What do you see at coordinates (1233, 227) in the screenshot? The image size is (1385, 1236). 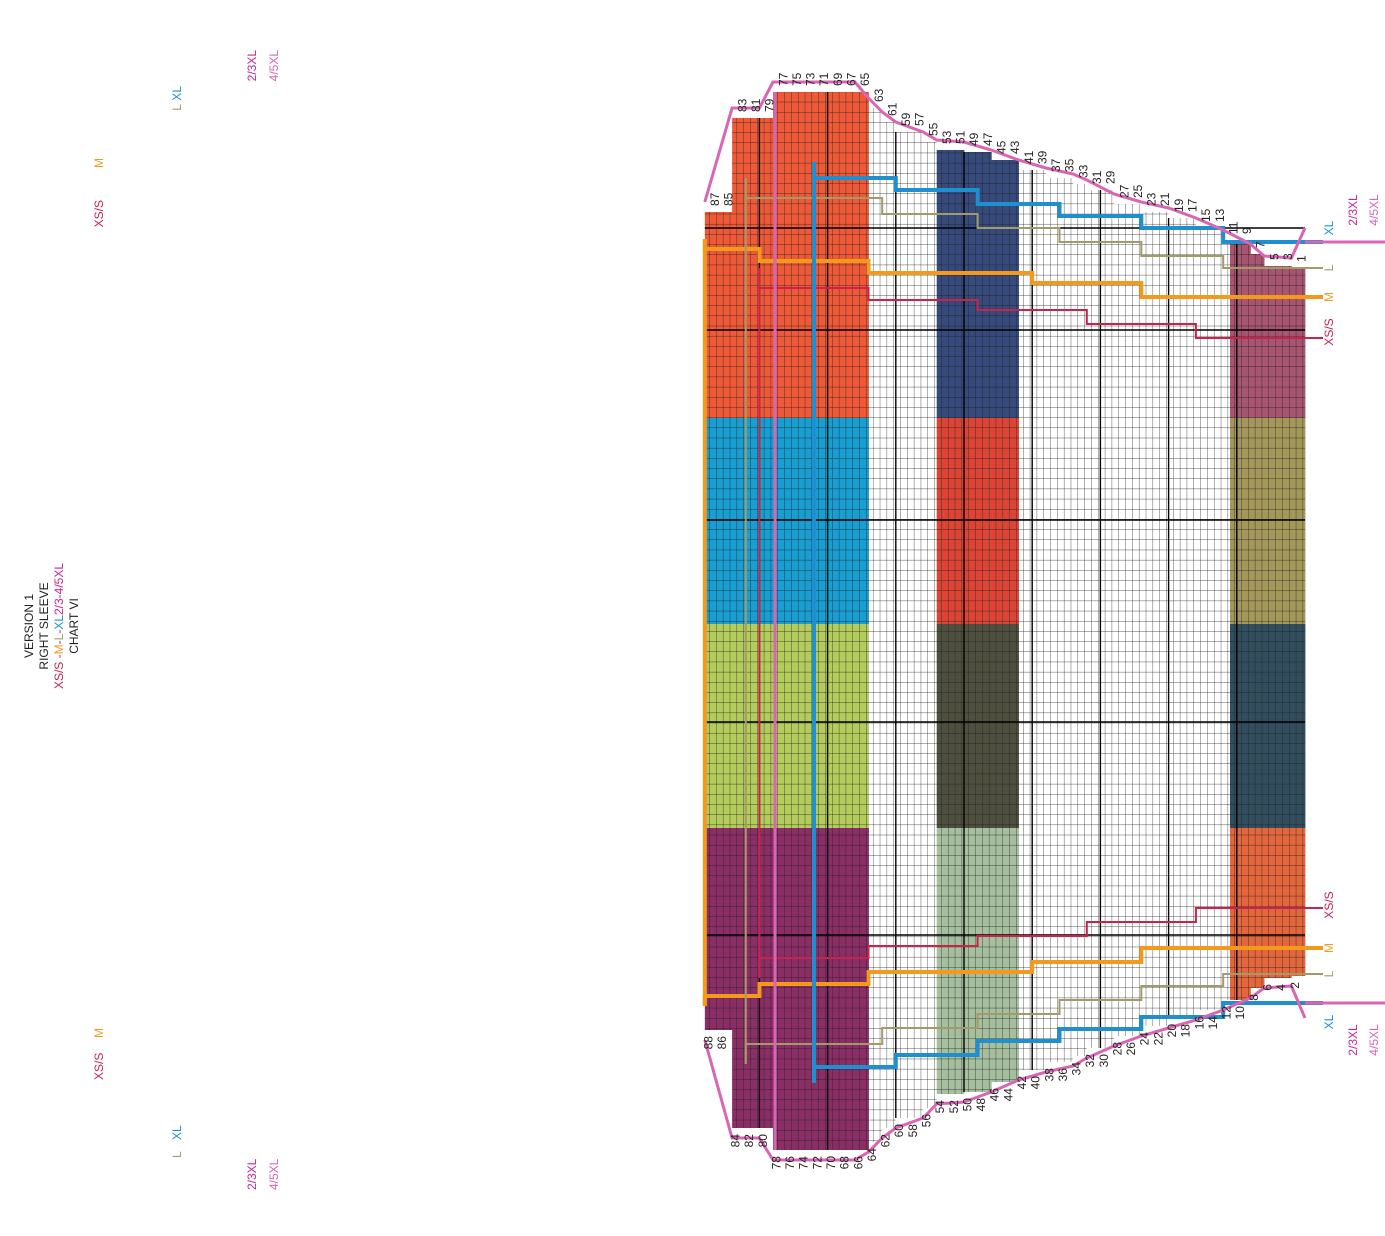 I see `row-number-odd: 11` at bounding box center [1233, 227].